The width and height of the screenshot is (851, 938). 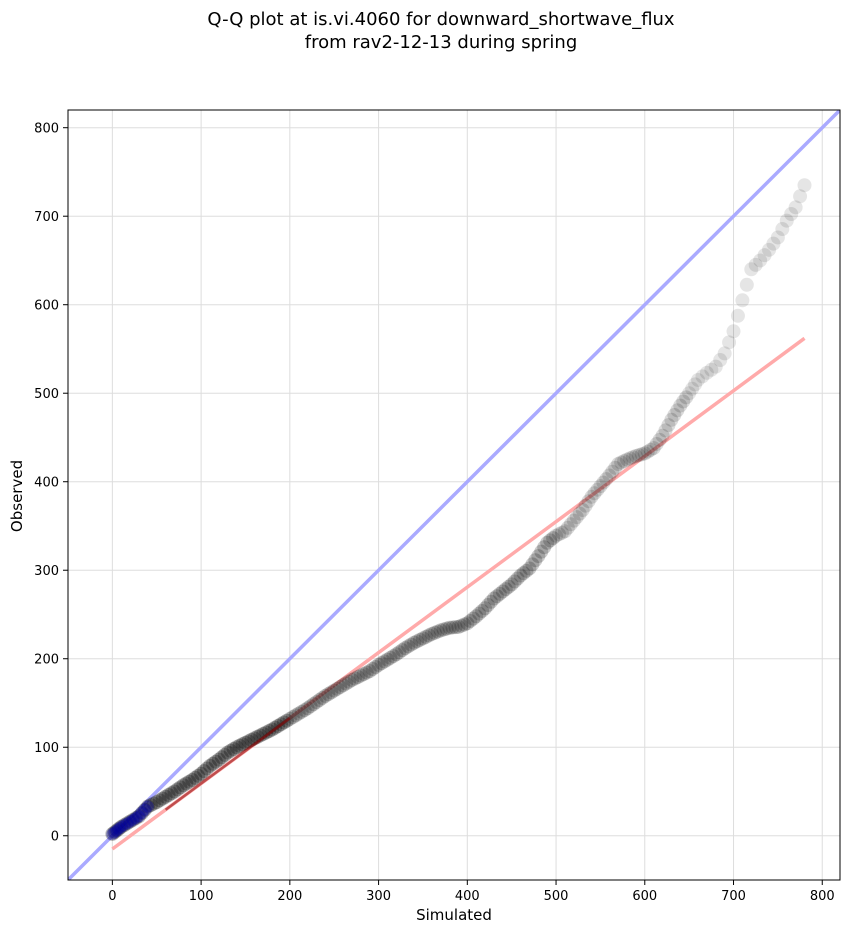 I want to click on x-tick-label: 200, so click(x=289, y=896).